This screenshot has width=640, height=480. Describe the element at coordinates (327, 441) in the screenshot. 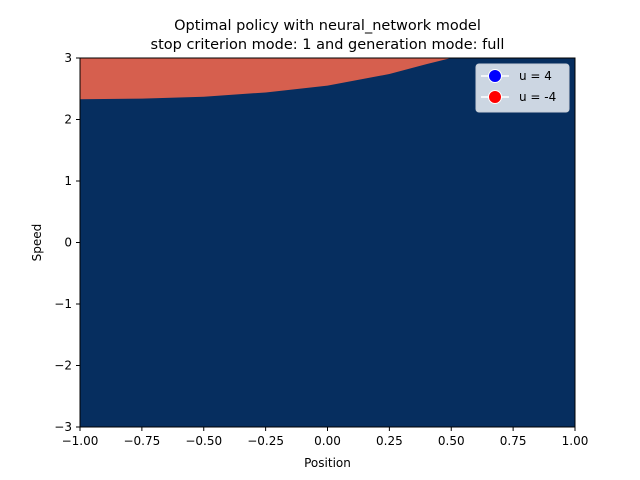

I see `x-tick-label: 0.00` at that location.